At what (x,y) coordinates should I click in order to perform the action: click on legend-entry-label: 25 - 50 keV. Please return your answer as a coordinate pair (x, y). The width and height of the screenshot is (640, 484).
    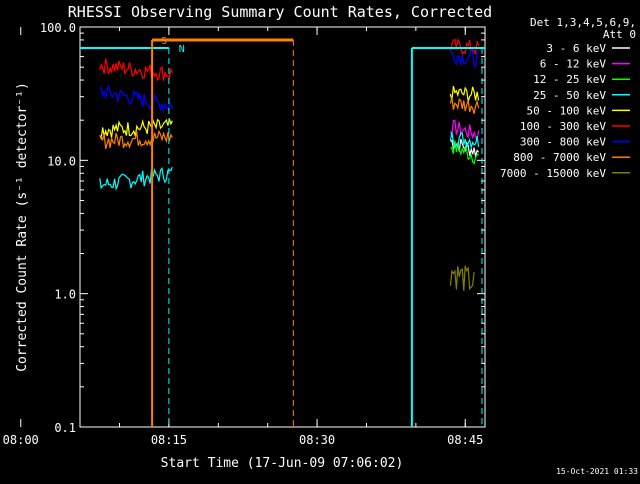
    Looking at the image, I should click on (569, 95).